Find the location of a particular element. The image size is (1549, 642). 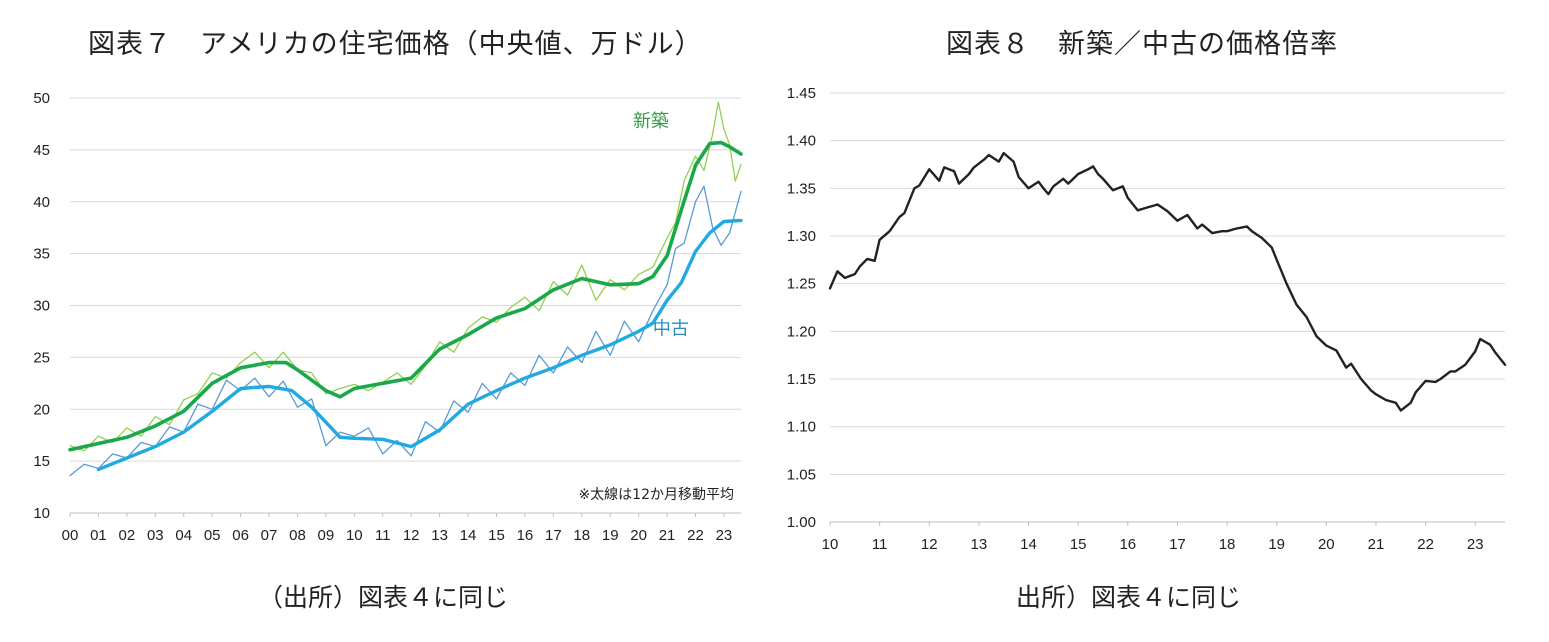

chart8-x-tick-label: 16 is located at coordinates (1127, 544).